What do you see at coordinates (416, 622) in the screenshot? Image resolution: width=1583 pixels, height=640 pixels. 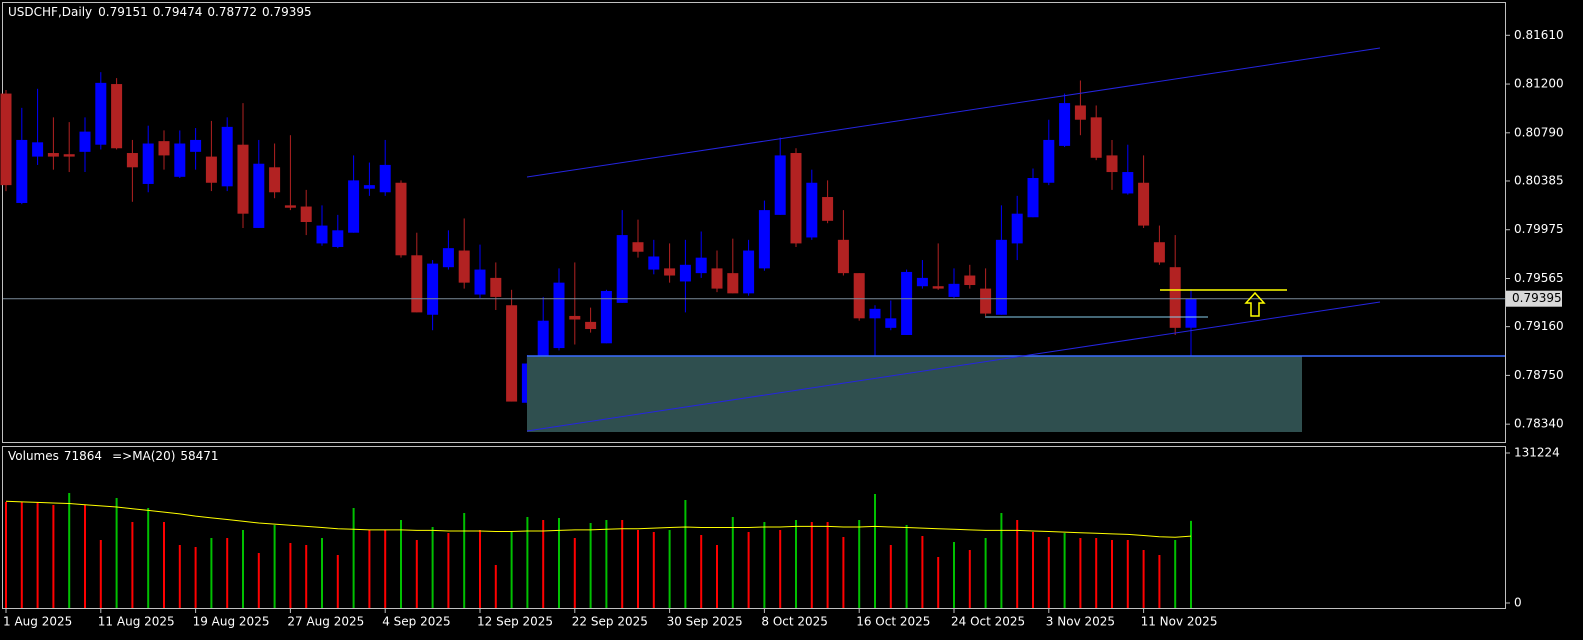 I see `x-tick-label: 4 Sep 2025` at bounding box center [416, 622].